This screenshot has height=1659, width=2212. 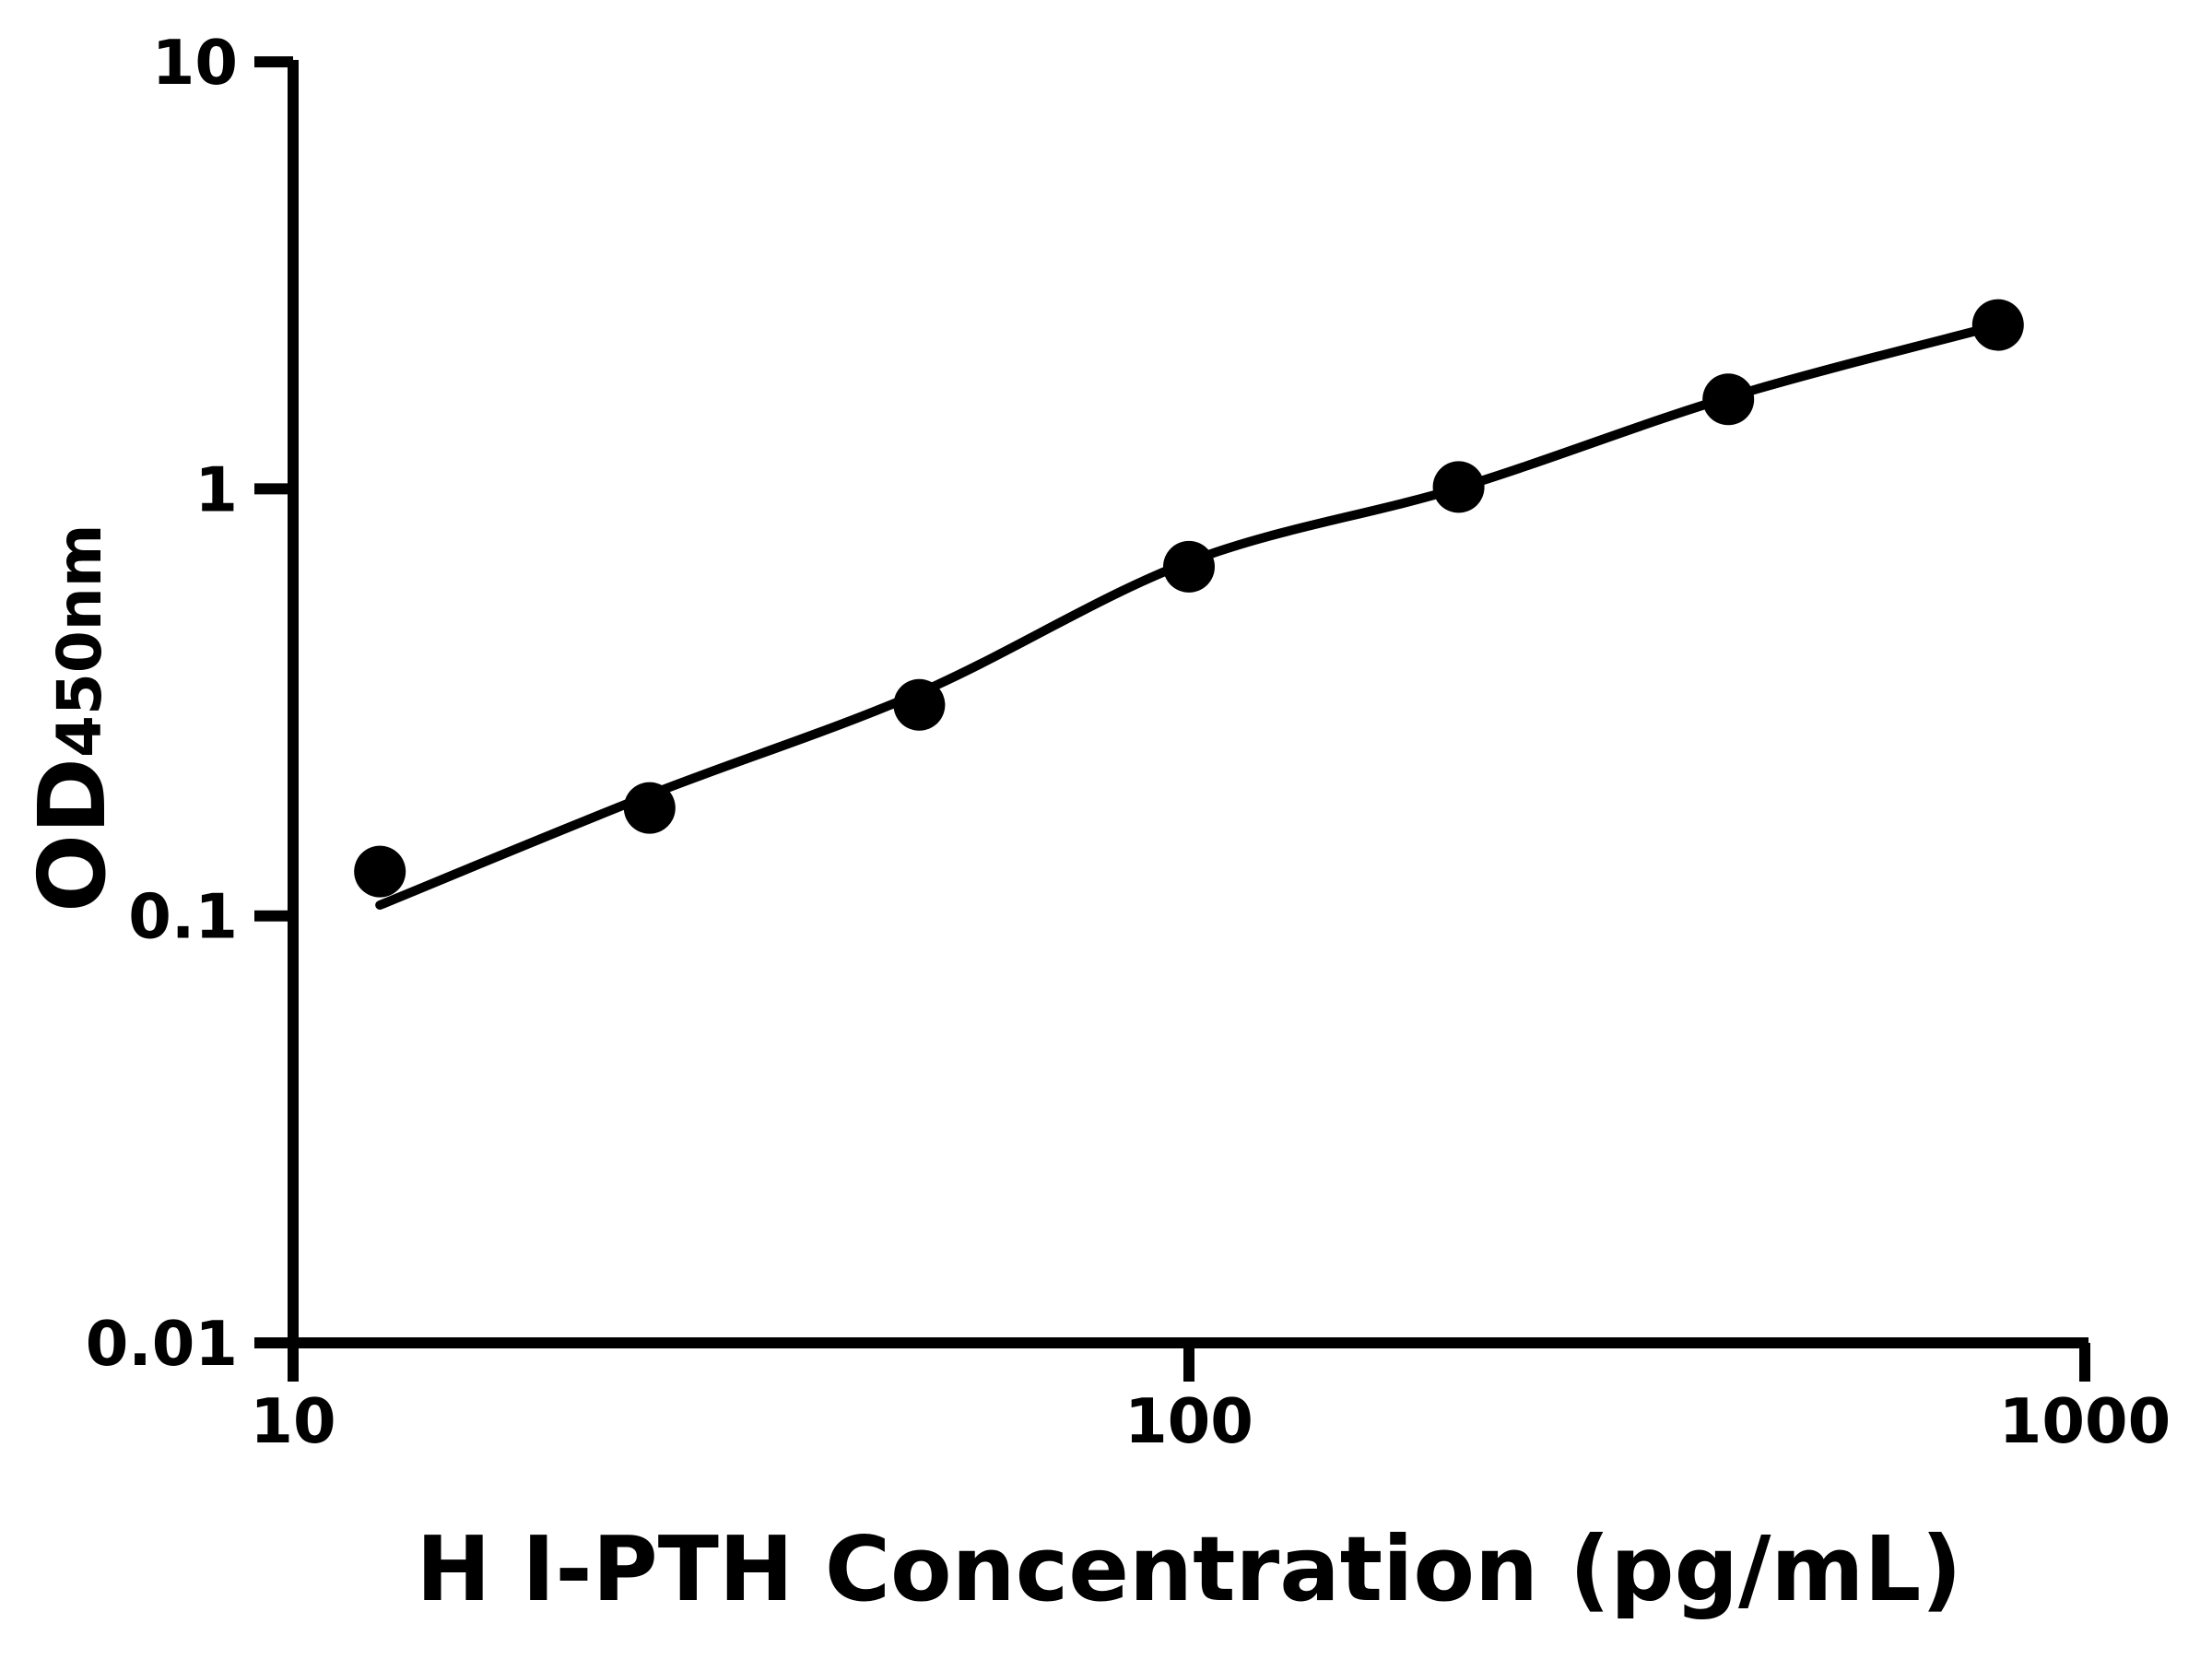 I want to click on y-tick-label: 0.01, so click(x=162, y=1344).